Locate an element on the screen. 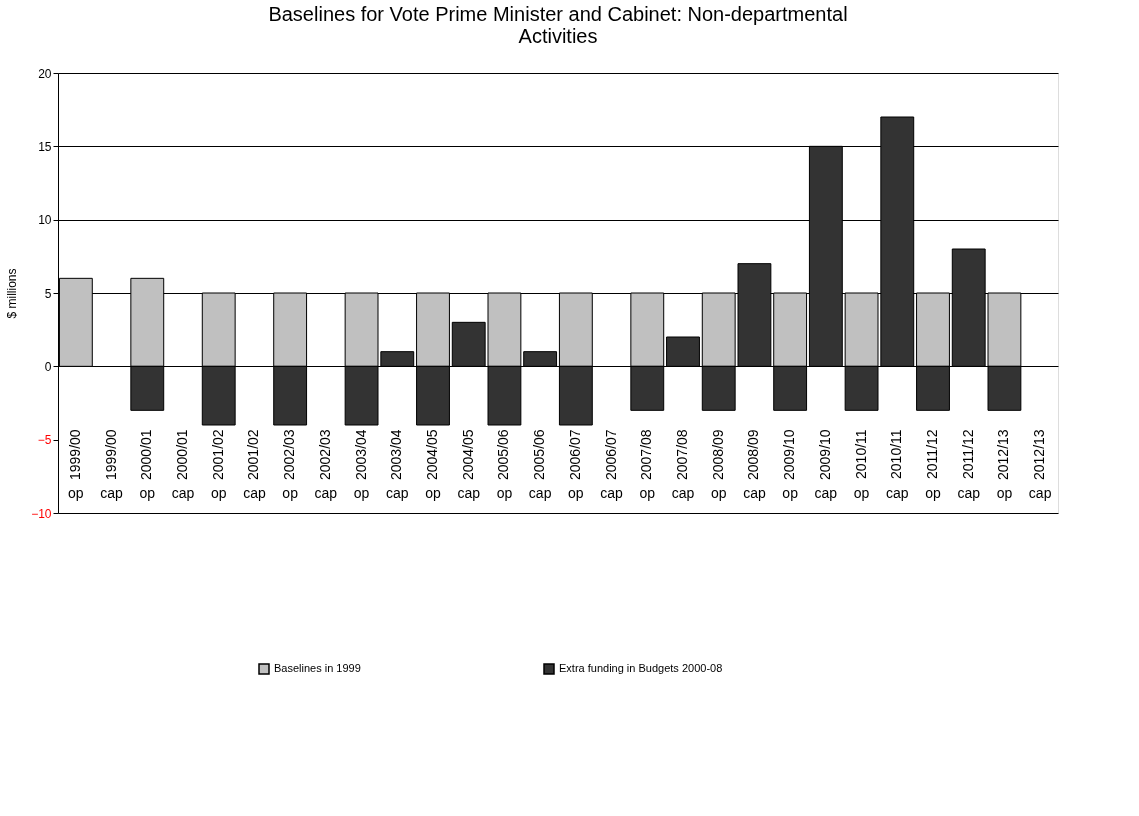 Image resolution: width=1139 pixels, height=816 pixels. category-label: 2004/05 op is located at coordinates (432, 465).